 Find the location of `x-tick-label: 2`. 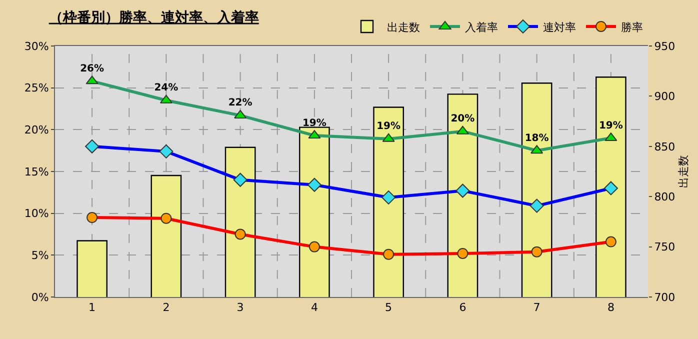

x-tick-label: 2 is located at coordinates (166, 307).